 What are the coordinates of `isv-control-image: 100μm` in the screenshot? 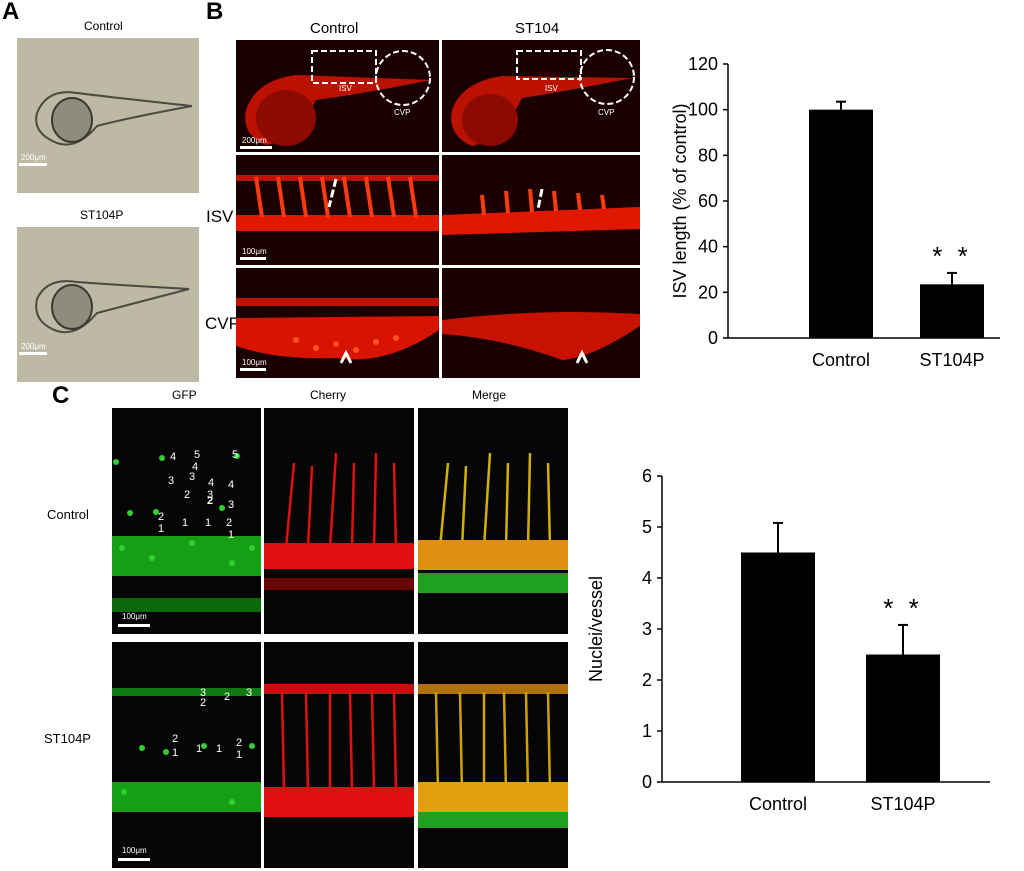 It's located at (337, 210).